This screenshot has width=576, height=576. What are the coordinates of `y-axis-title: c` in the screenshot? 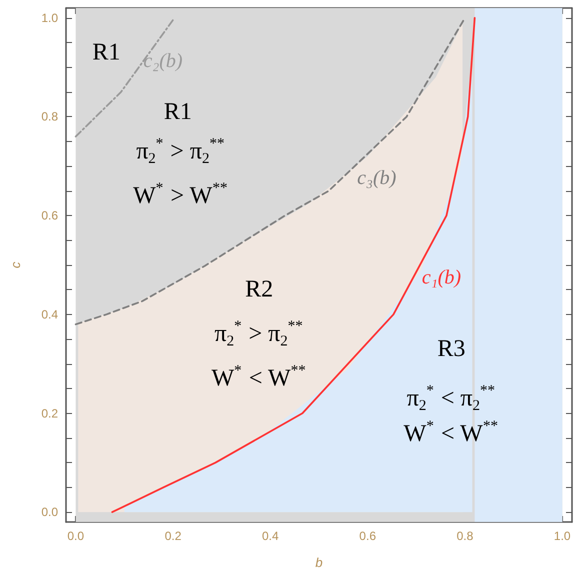 It's located at (15, 264).